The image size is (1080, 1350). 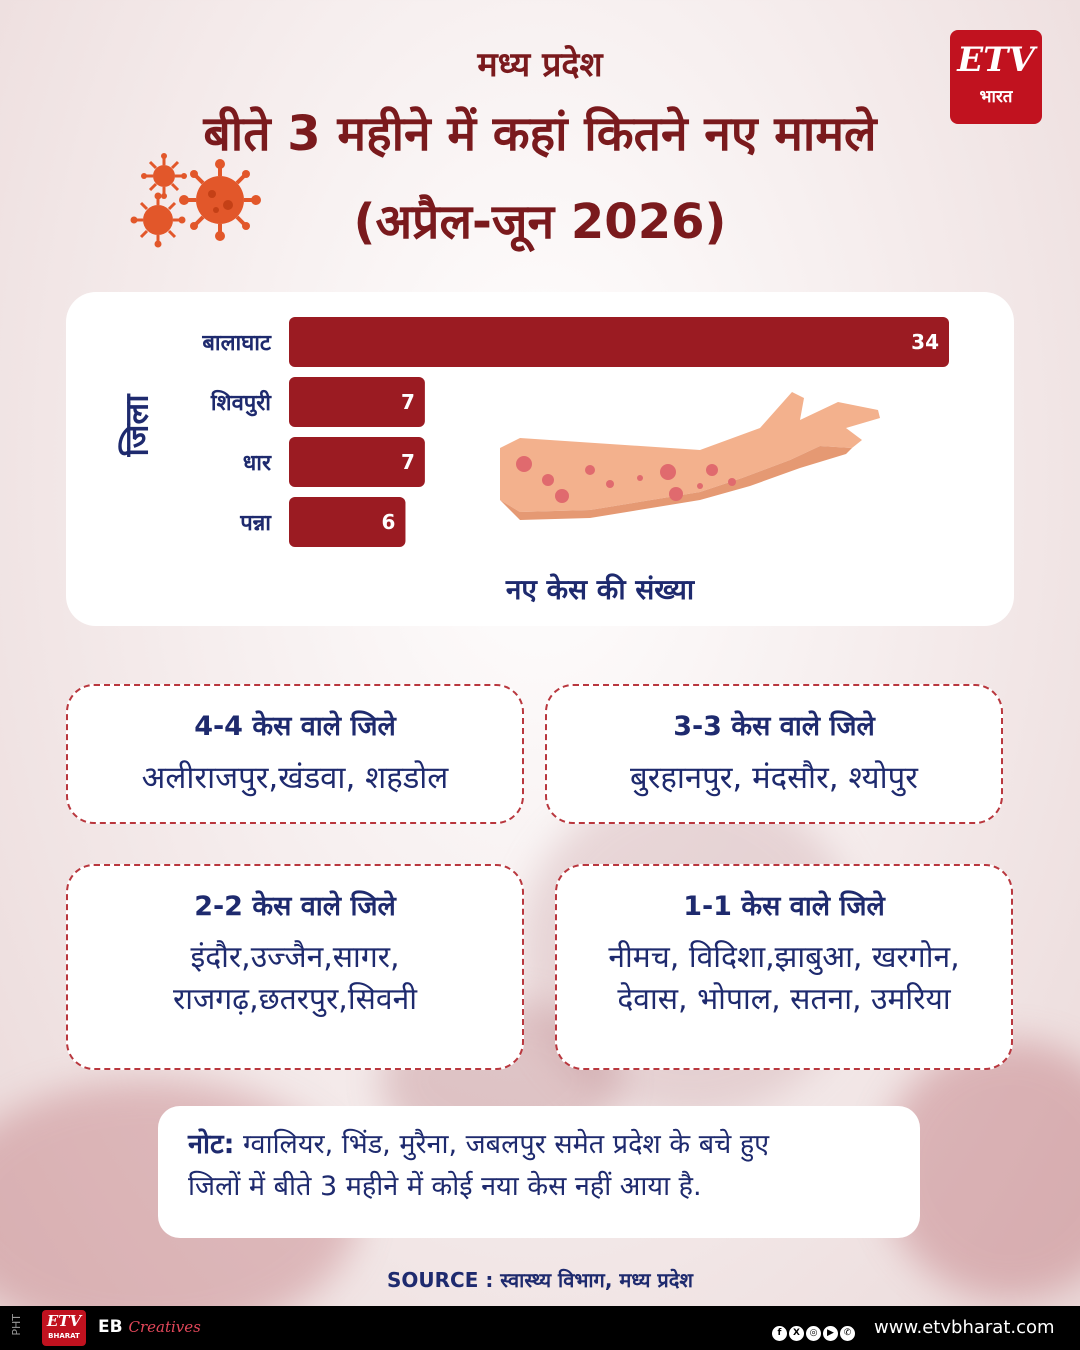 What do you see at coordinates (690, 456) in the screenshot?
I see `rash-arm-illustration` at bounding box center [690, 456].